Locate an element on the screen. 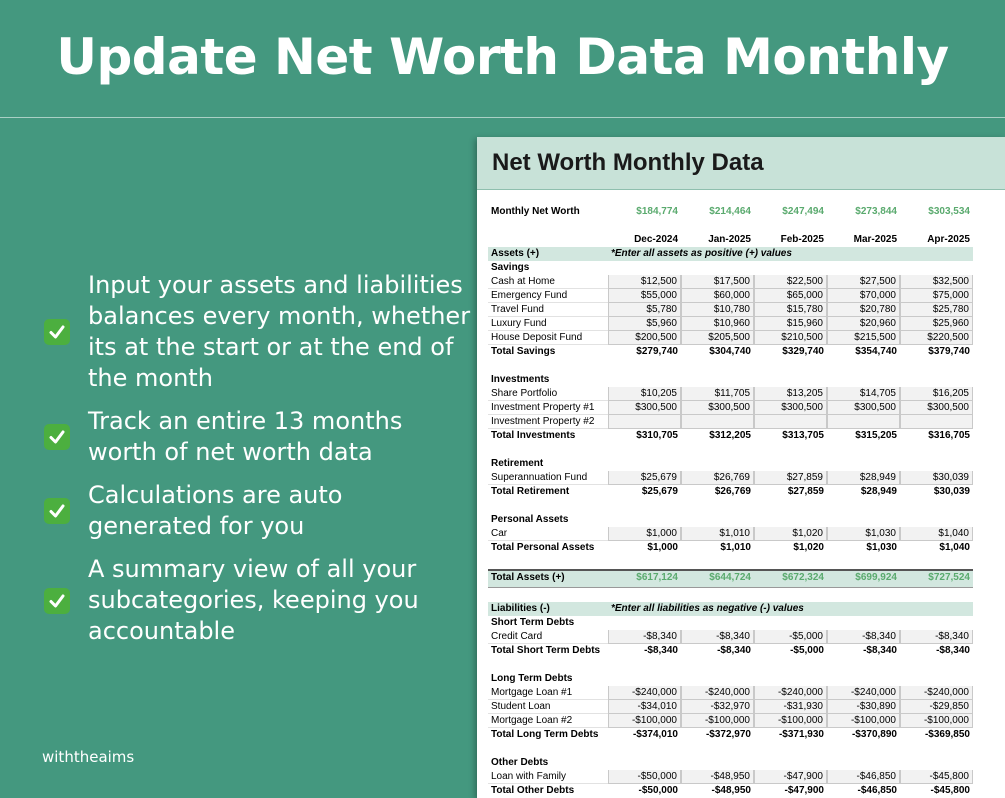 The image size is (1005, 798). row-label: Total Short Term Debts is located at coordinates (546, 650).